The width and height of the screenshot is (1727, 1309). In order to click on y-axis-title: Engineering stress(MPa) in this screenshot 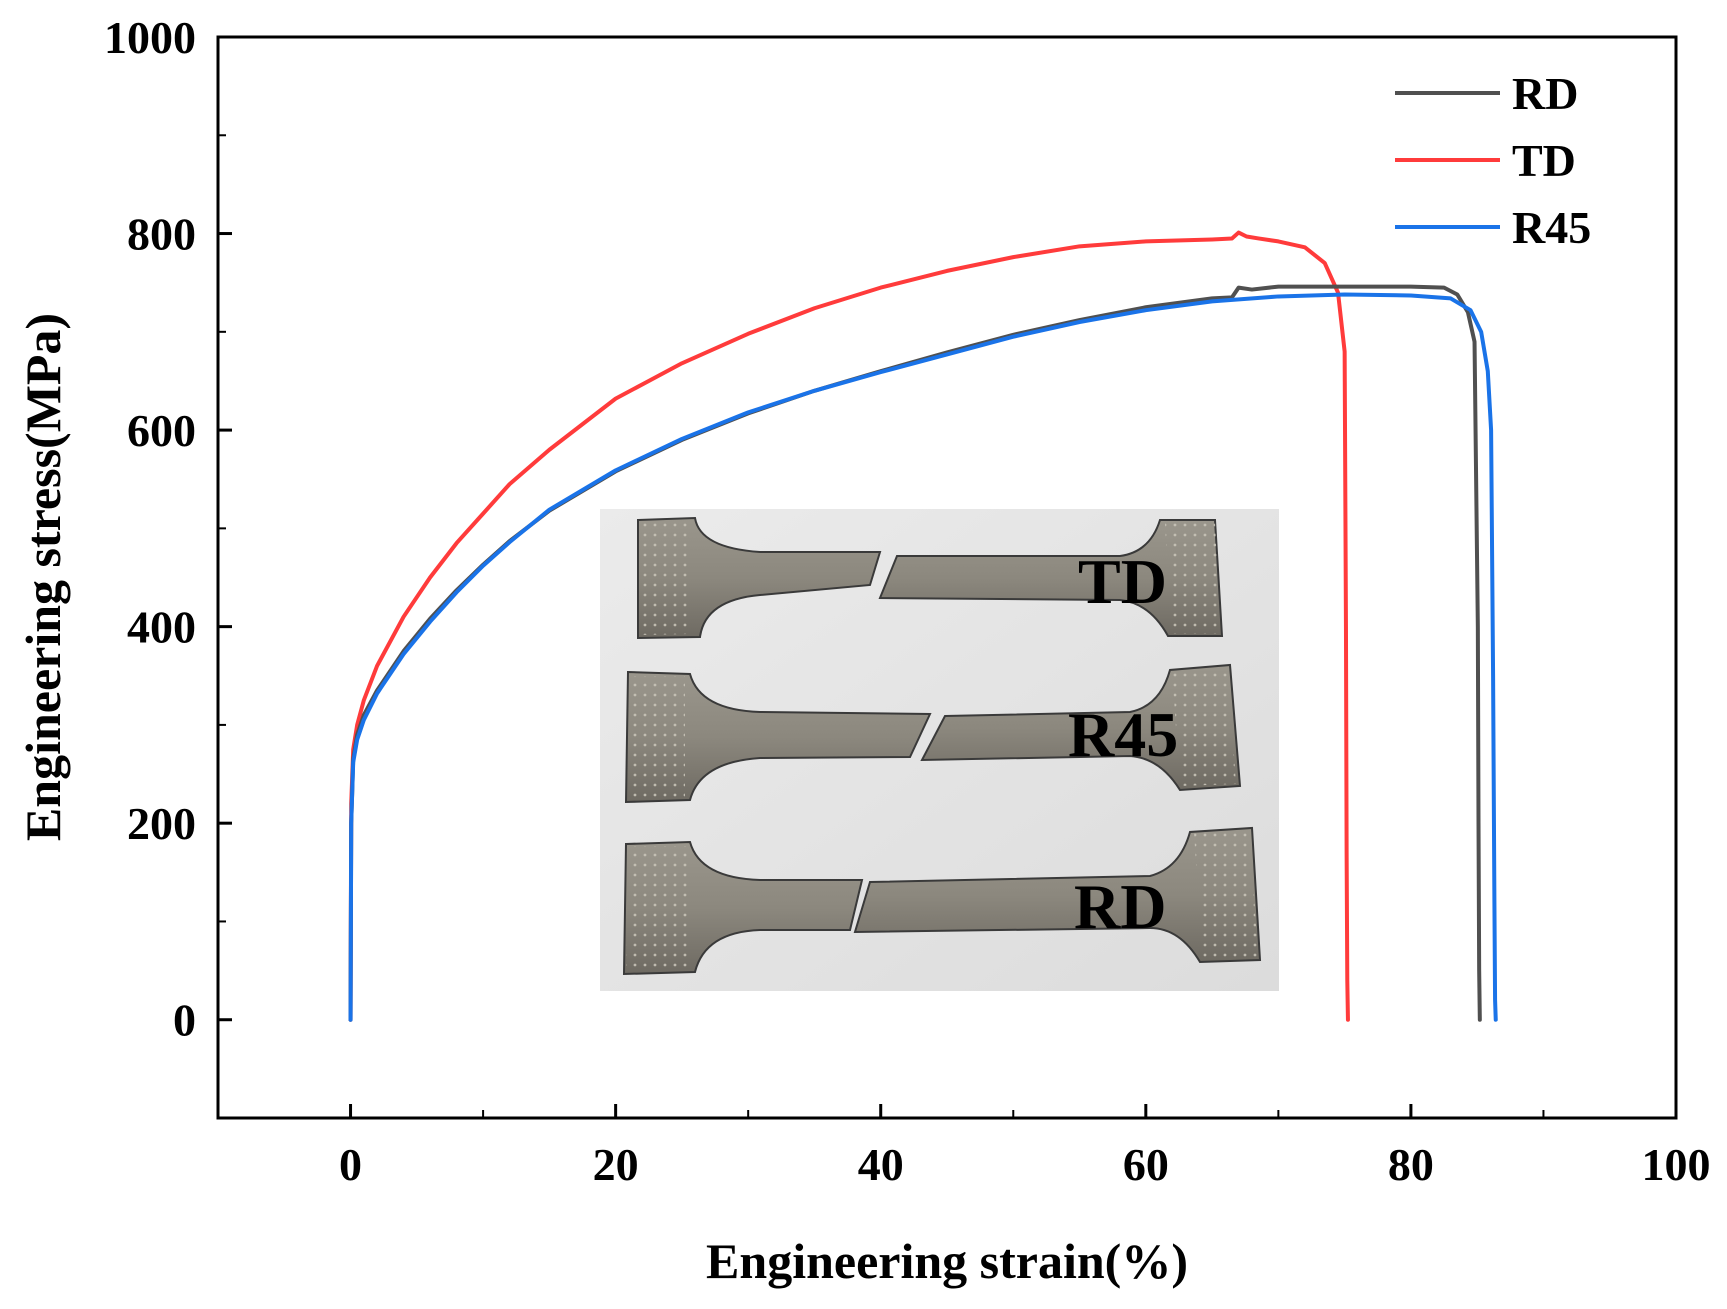, I will do `click(43, 577)`.